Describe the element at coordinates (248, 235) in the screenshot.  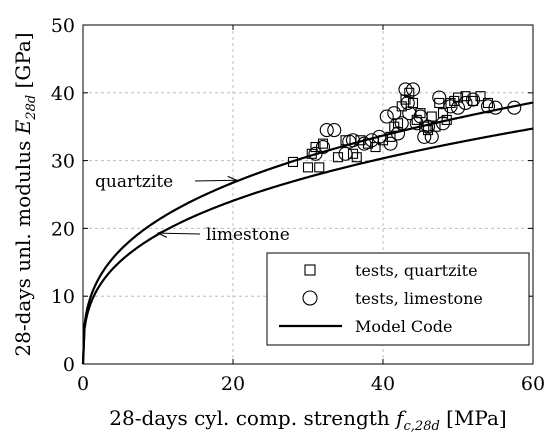
I see `annotation-limestone: limestone` at that location.